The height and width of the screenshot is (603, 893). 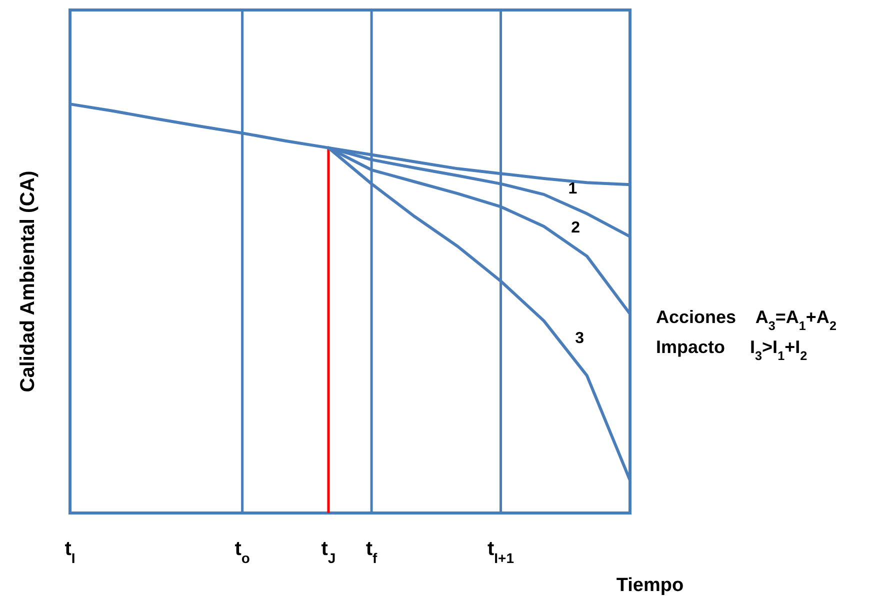 I want to click on x-tick-label: t$_{I+1}$, so click(x=501, y=552).